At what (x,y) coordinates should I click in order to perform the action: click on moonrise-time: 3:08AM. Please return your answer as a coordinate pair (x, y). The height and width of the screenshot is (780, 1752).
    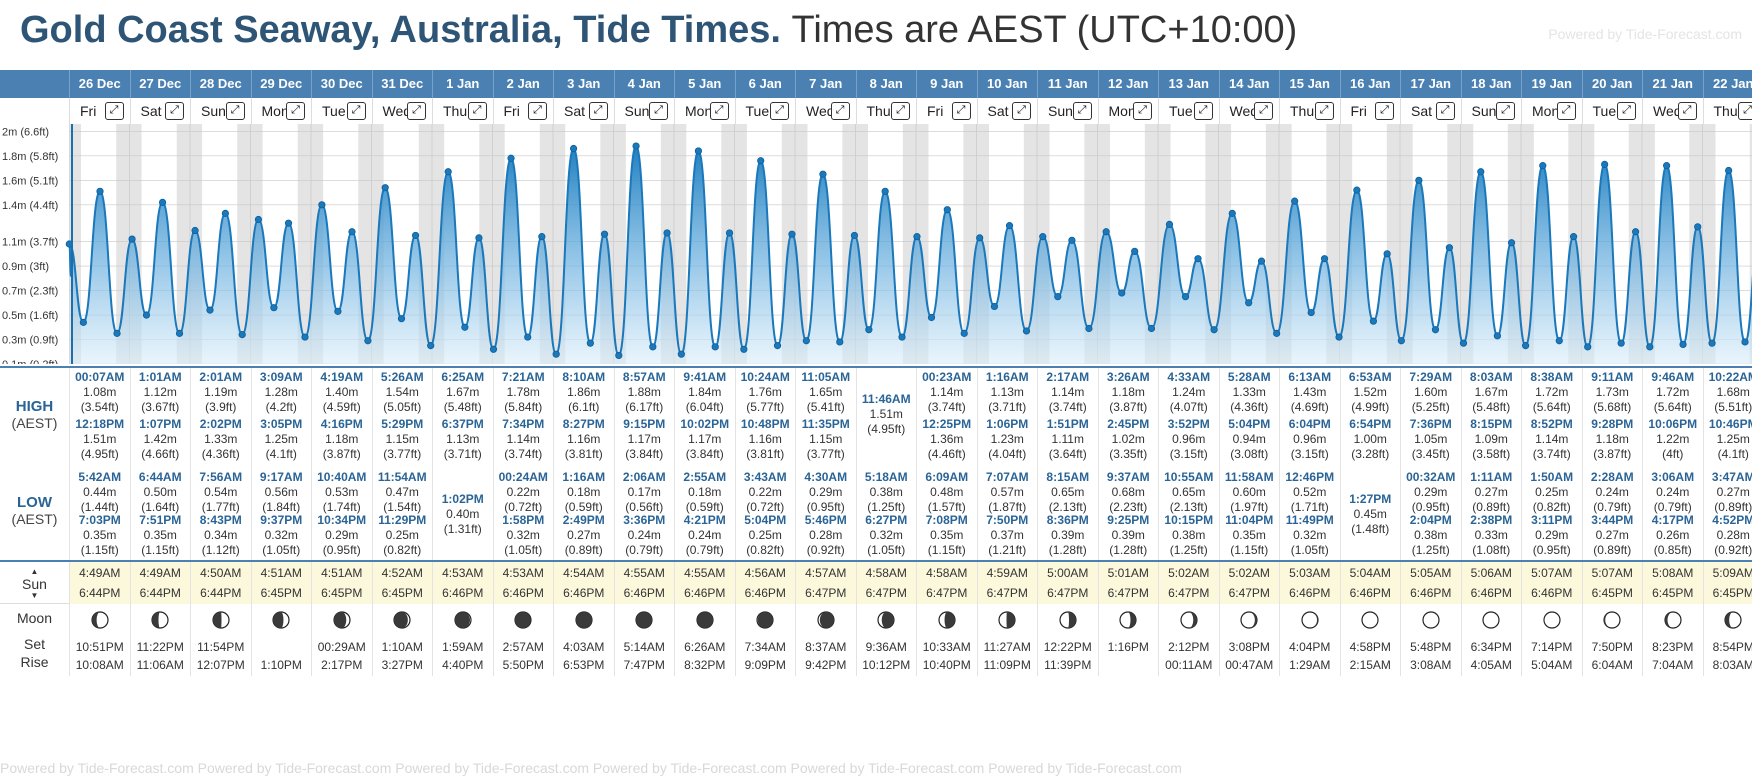
    Looking at the image, I should click on (1431, 665).